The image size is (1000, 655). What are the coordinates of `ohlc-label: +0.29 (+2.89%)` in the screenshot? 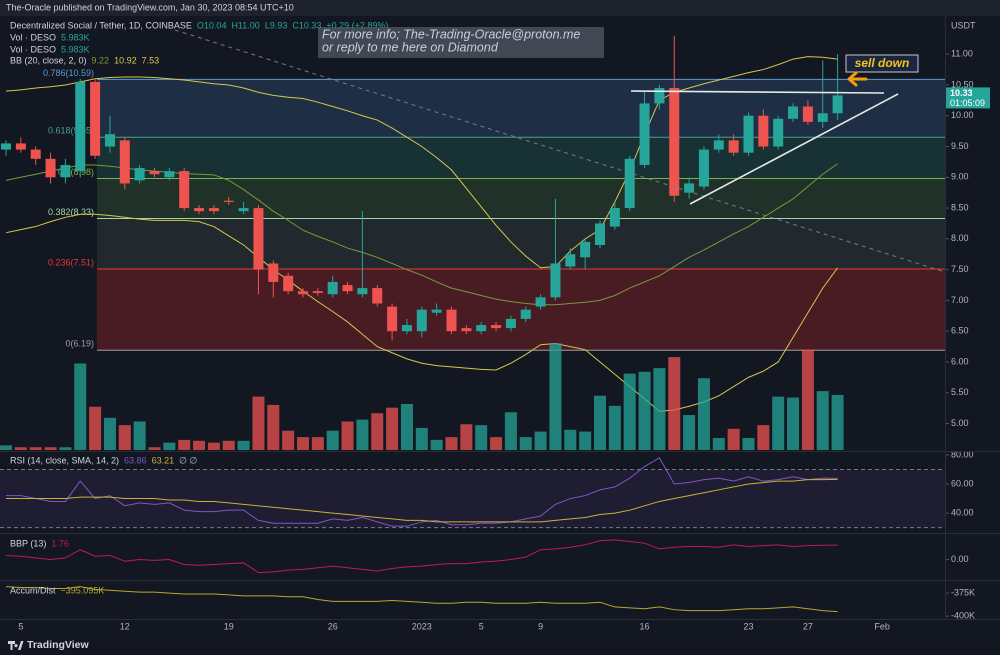 It's located at (357, 25).